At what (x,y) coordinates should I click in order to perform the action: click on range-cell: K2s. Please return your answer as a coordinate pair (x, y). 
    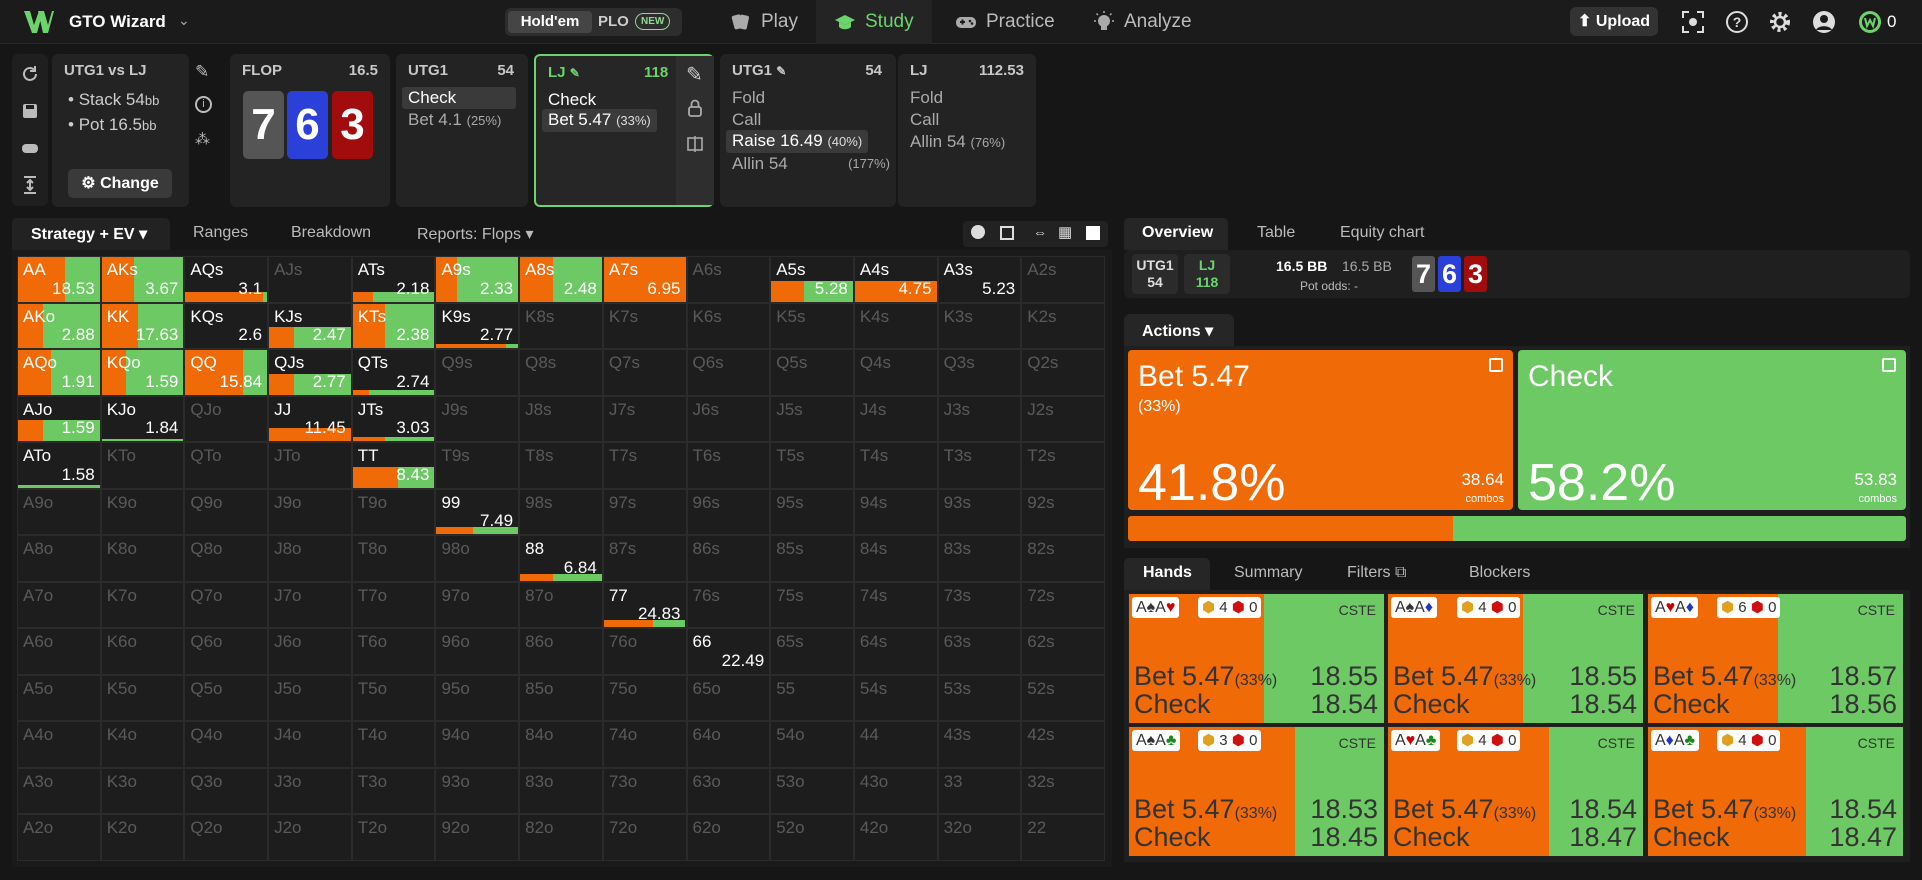
    Looking at the image, I should click on (1063, 325).